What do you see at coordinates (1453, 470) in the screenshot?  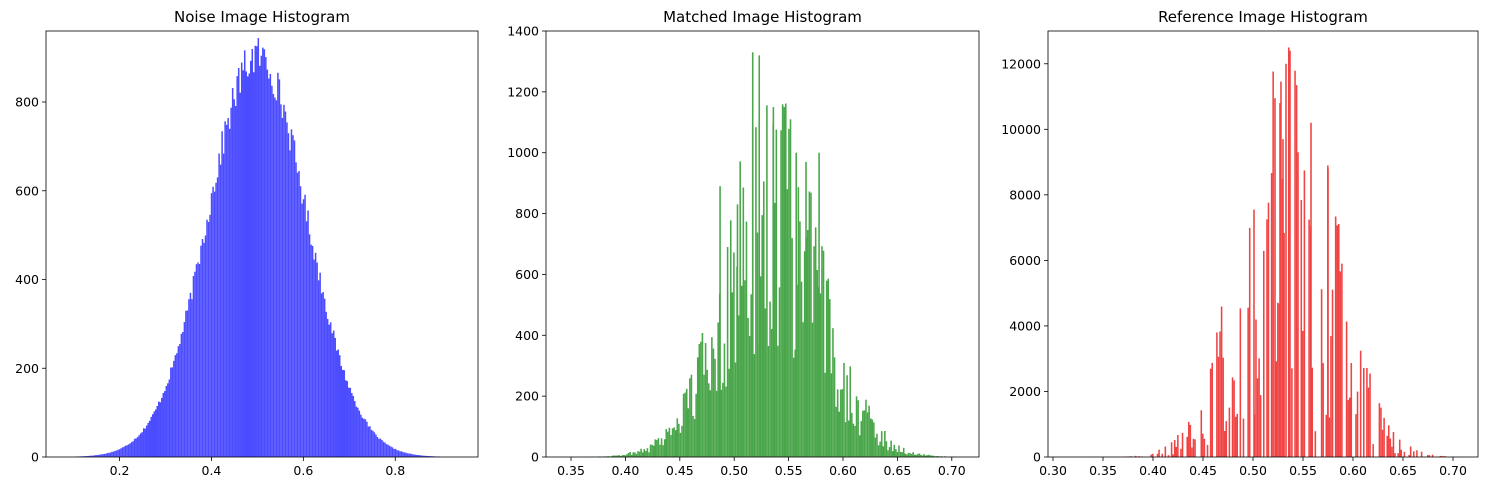 I see `x-tick-label: 0.70` at bounding box center [1453, 470].